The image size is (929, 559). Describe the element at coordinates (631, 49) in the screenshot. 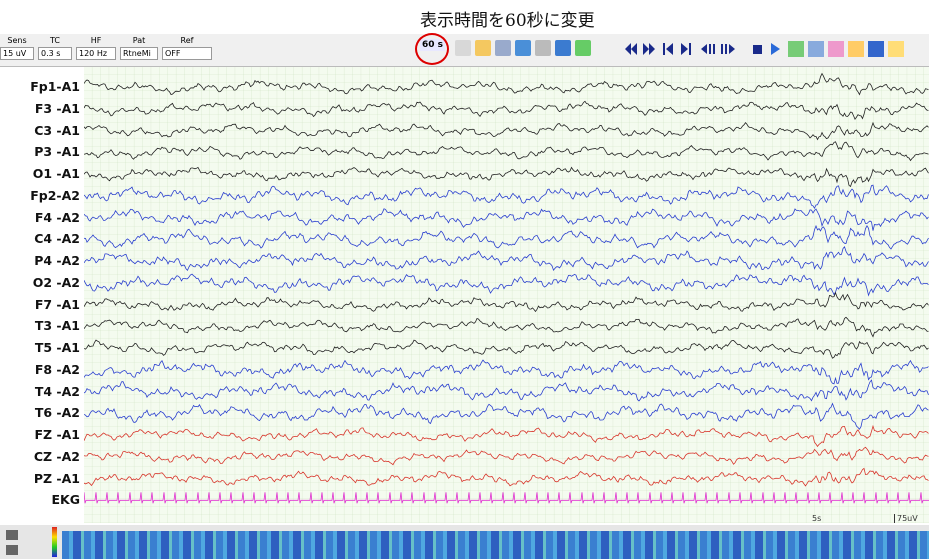

I see `rewind-button` at that location.